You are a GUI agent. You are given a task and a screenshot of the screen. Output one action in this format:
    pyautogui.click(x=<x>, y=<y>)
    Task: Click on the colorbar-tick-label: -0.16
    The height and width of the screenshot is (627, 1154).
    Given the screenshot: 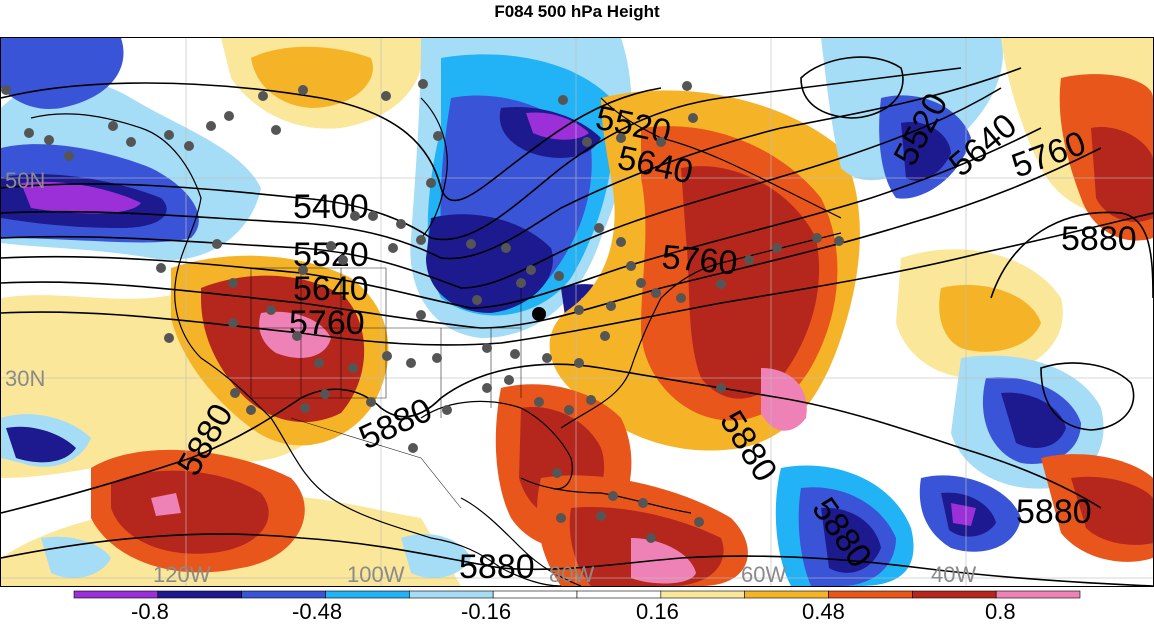 What is the action you would take?
    pyautogui.click(x=486, y=610)
    